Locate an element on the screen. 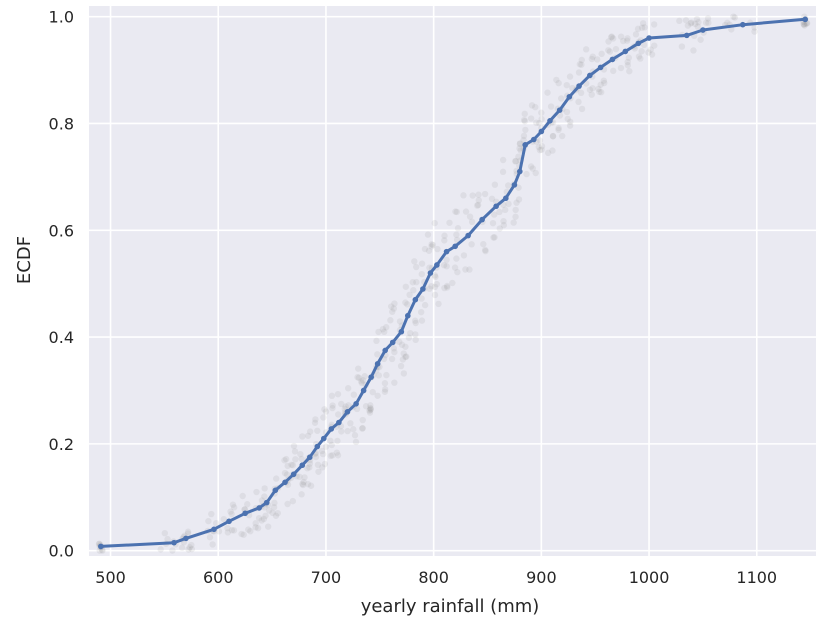 Image resolution: width=832 pixels, height=638 pixels. x-tick-label: 900 is located at coordinates (541, 577).